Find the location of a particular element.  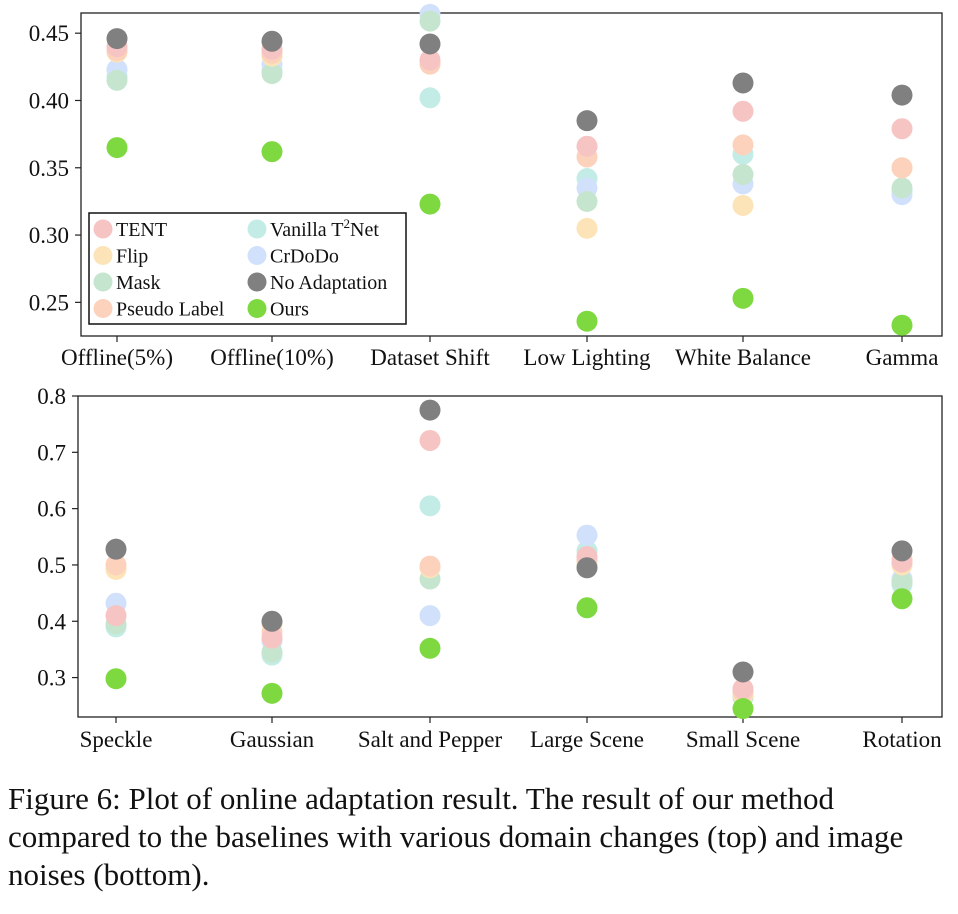

x-tick-label-rotation: Rotation is located at coordinates (902, 739).